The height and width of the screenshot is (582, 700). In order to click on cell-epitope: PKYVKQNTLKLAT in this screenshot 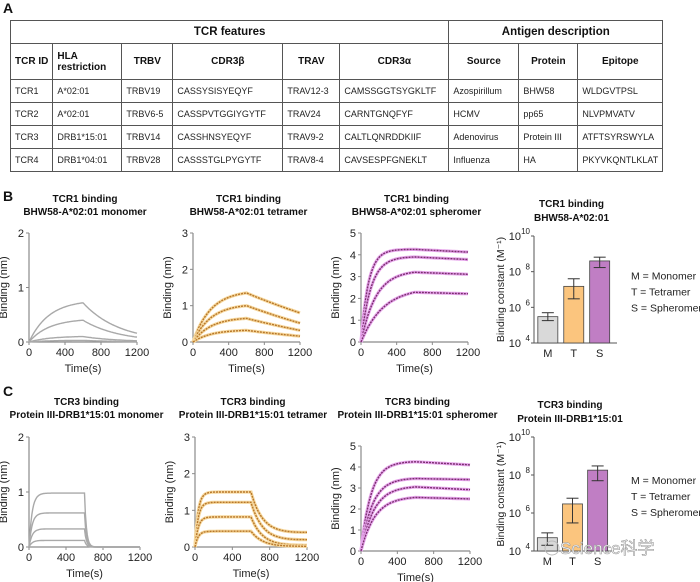, I will do `click(620, 160)`.